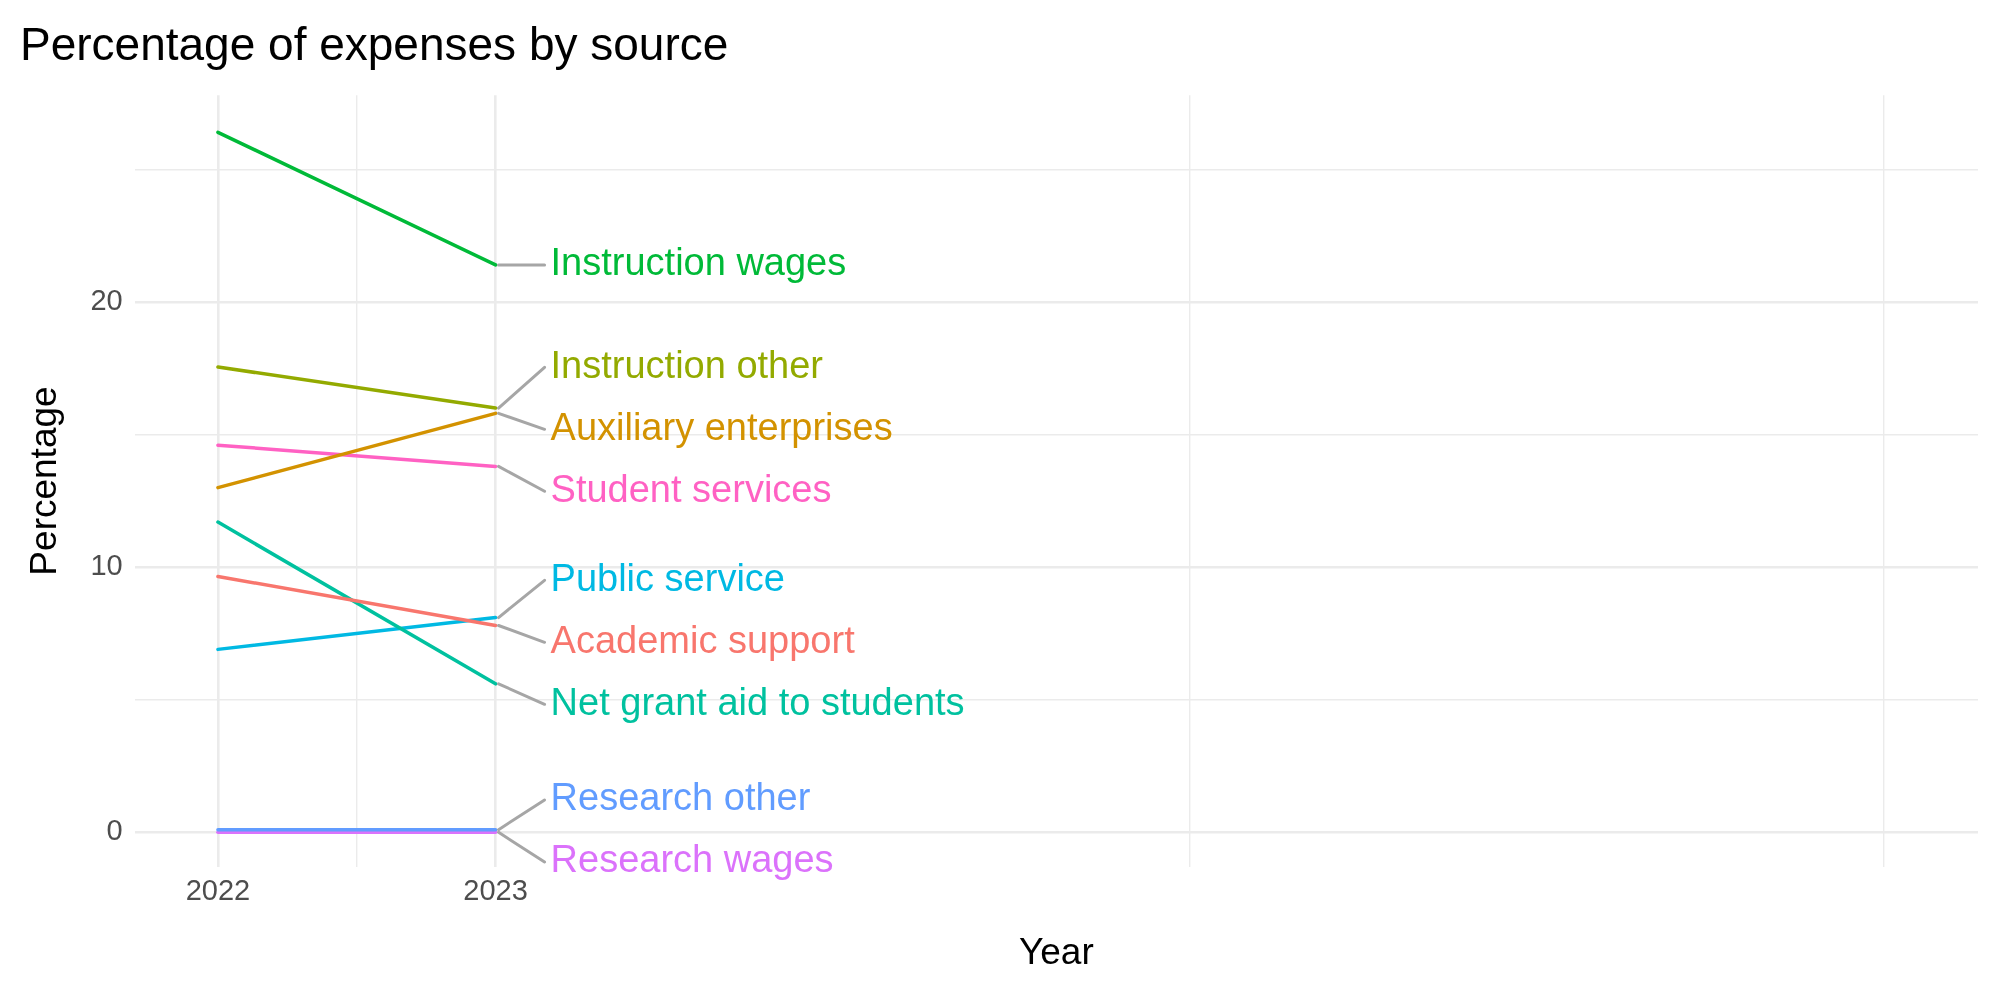 This screenshot has height=1000, width=2000. Describe the element at coordinates (692, 859) in the screenshot. I see `series-label: Research wages` at that location.